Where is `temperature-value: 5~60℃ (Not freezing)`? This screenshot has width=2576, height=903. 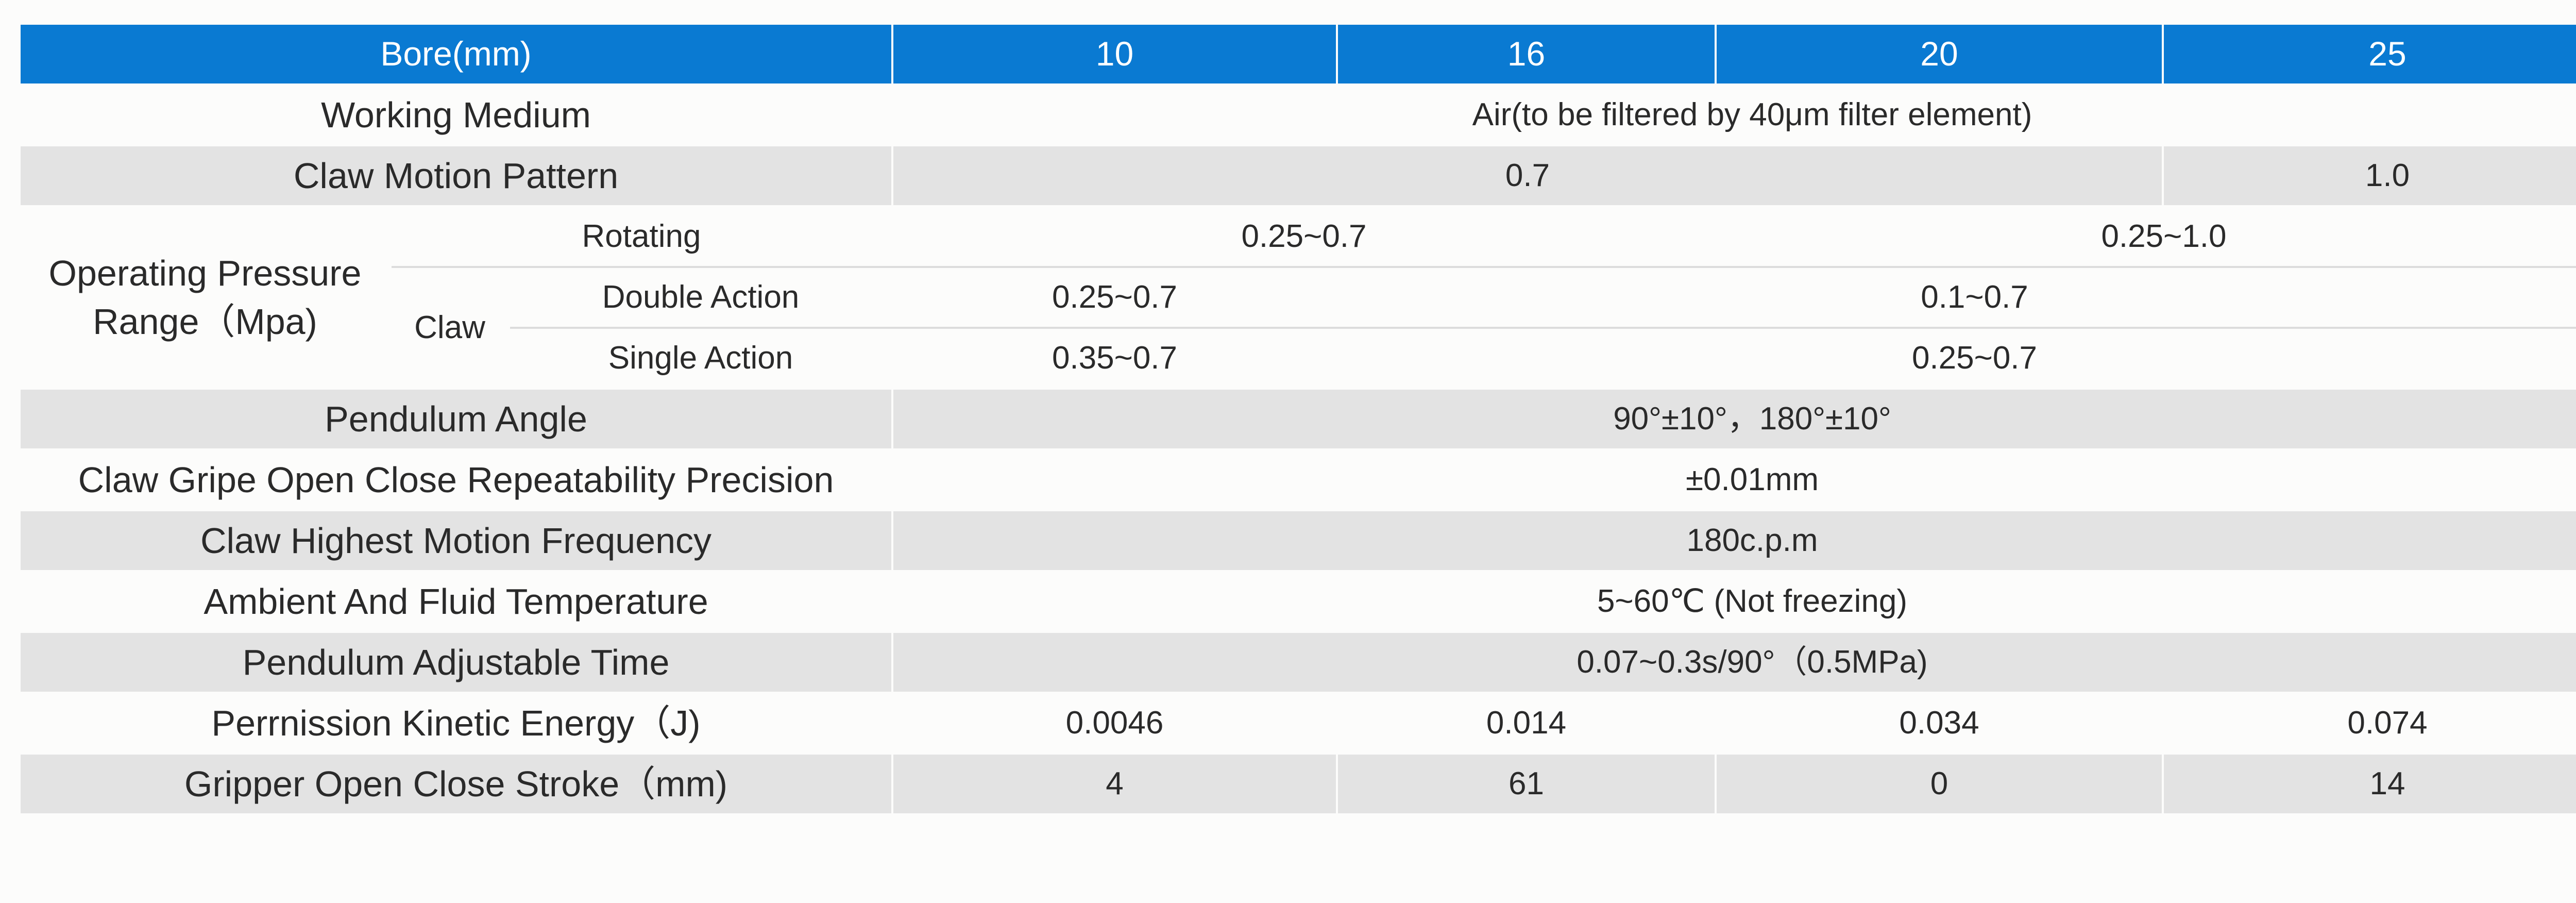
temperature-value: 5~60℃ (Not freezing) is located at coordinates (1733, 601).